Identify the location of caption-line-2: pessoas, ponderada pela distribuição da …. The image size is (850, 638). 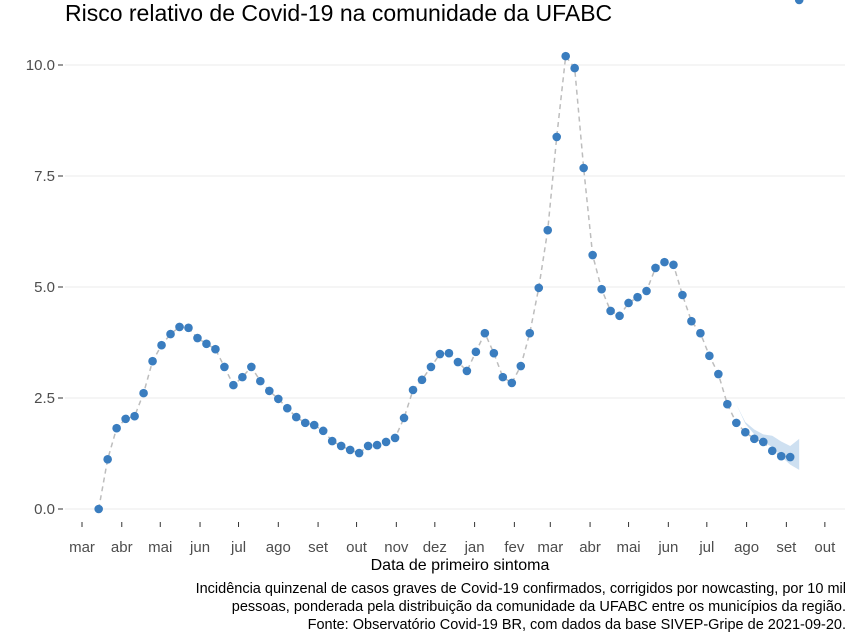
(538, 607).